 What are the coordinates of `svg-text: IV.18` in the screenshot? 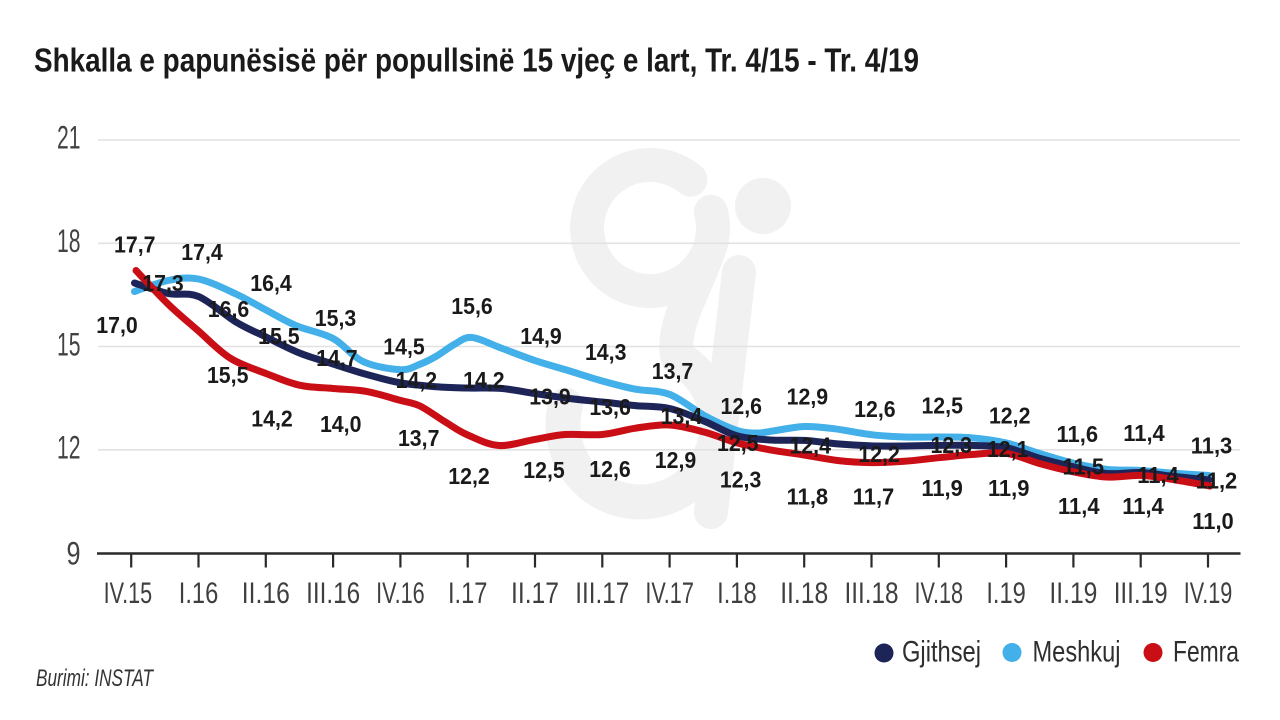 It's located at (939, 593).